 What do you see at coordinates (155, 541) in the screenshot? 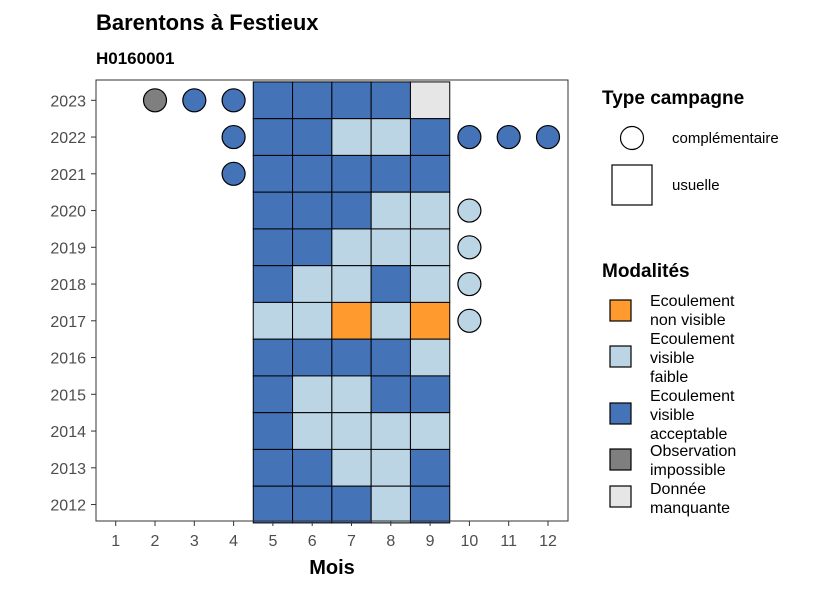
I see `x-tick-label-2: 2` at bounding box center [155, 541].